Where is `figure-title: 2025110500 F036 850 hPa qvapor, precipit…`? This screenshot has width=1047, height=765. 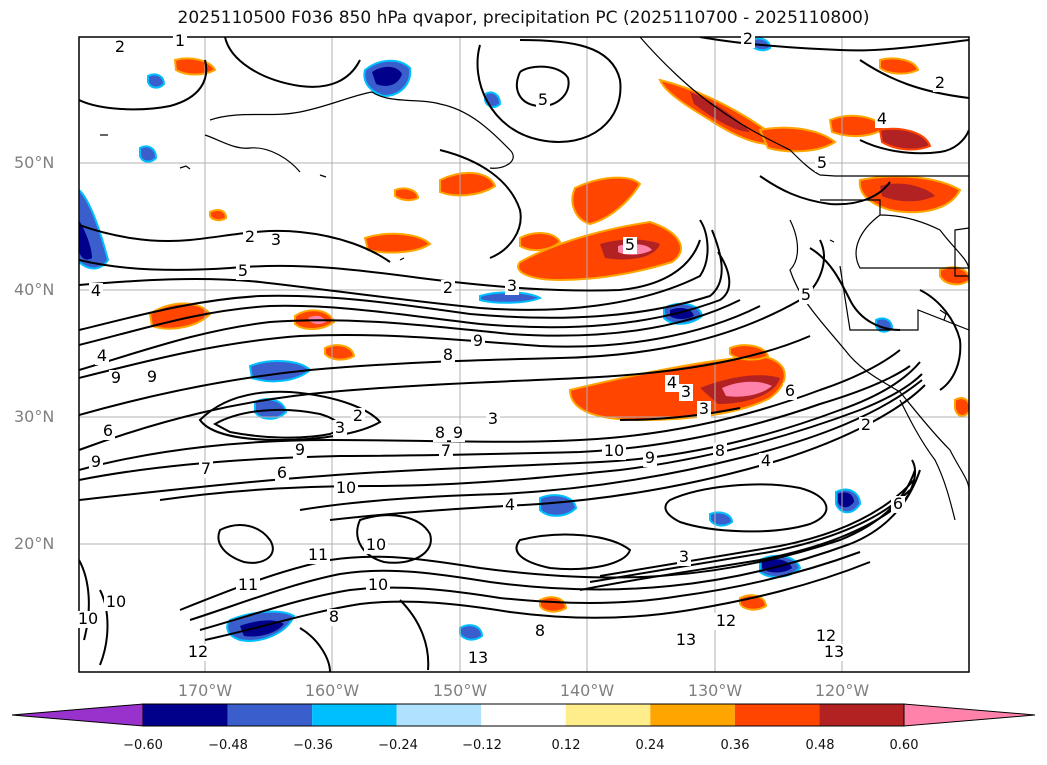 figure-title: 2025110500 F036 850 hPa qvapor, precipit… is located at coordinates (523, 18).